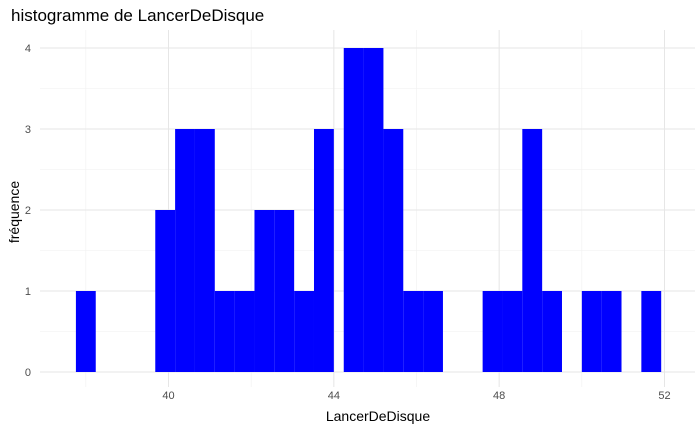  What do you see at coordinates (416, 396) in the screenshot?
I see `x-tick-labels: 40 44 48 52` at bounding box center [416, 396].